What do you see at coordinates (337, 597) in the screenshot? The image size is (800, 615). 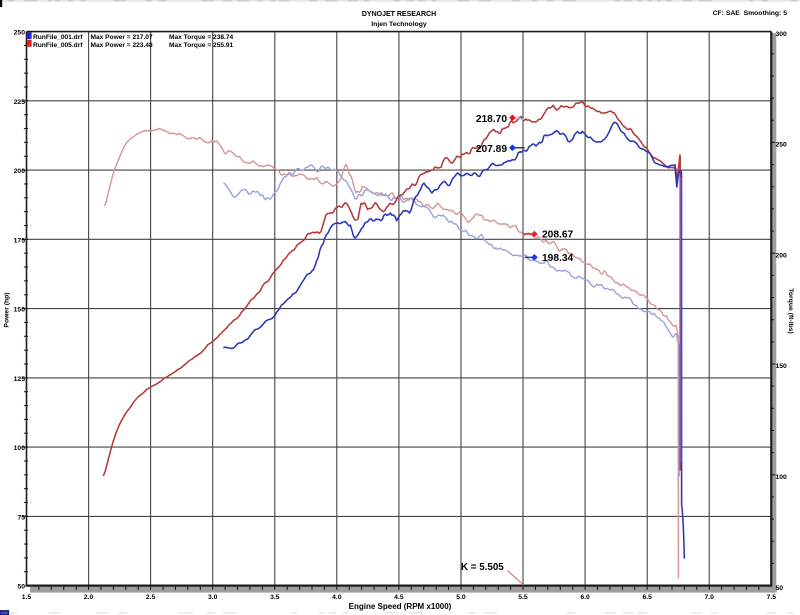 I see `svg-text: 4.0` at bounding box center [337, 597].